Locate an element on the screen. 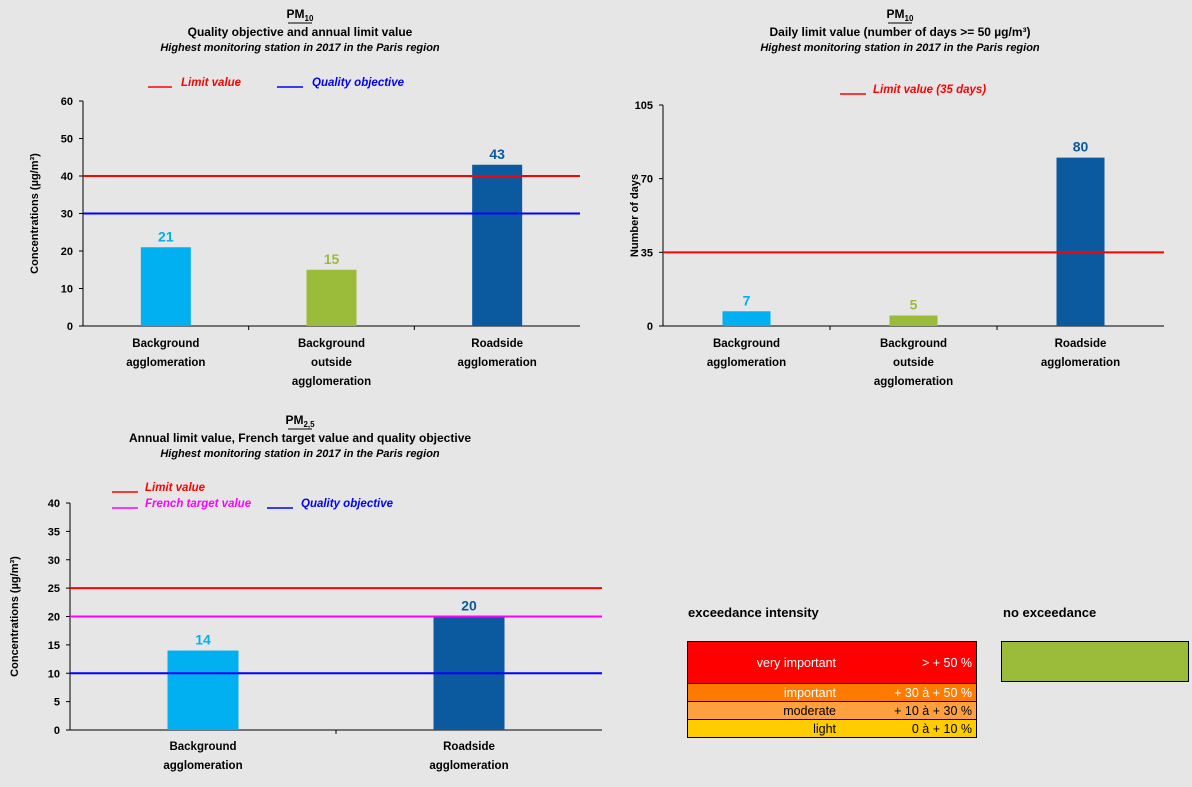  data-label: 7 is located at coordinates (747, 300).